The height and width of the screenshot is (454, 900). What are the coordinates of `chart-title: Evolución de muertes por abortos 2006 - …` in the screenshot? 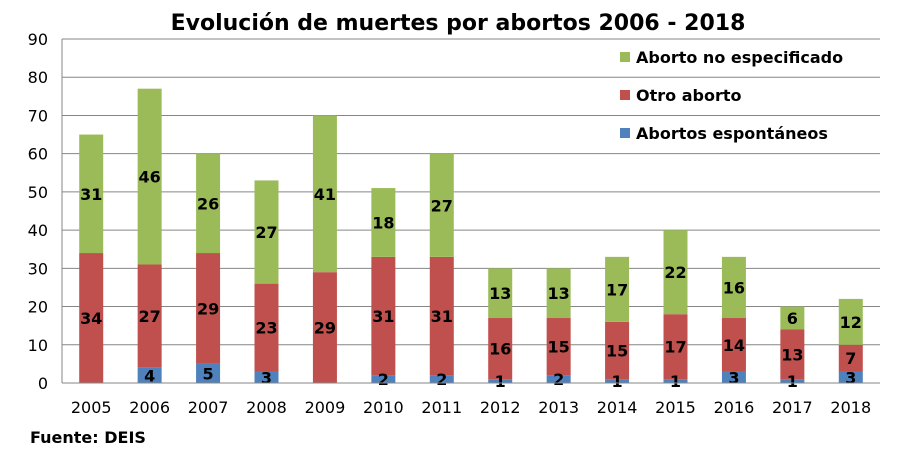 It's located at (458, 23).